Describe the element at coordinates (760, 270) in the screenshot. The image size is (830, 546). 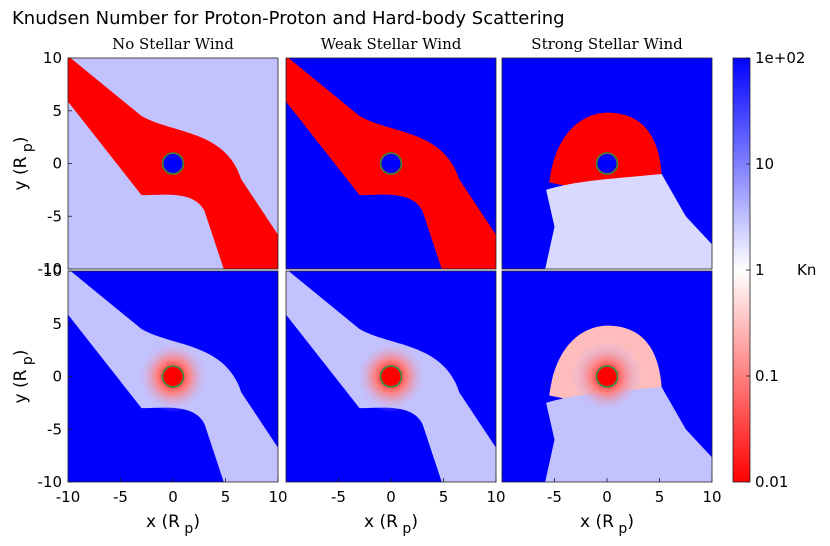
I see `colorbar-tick-label: 1` at that location.